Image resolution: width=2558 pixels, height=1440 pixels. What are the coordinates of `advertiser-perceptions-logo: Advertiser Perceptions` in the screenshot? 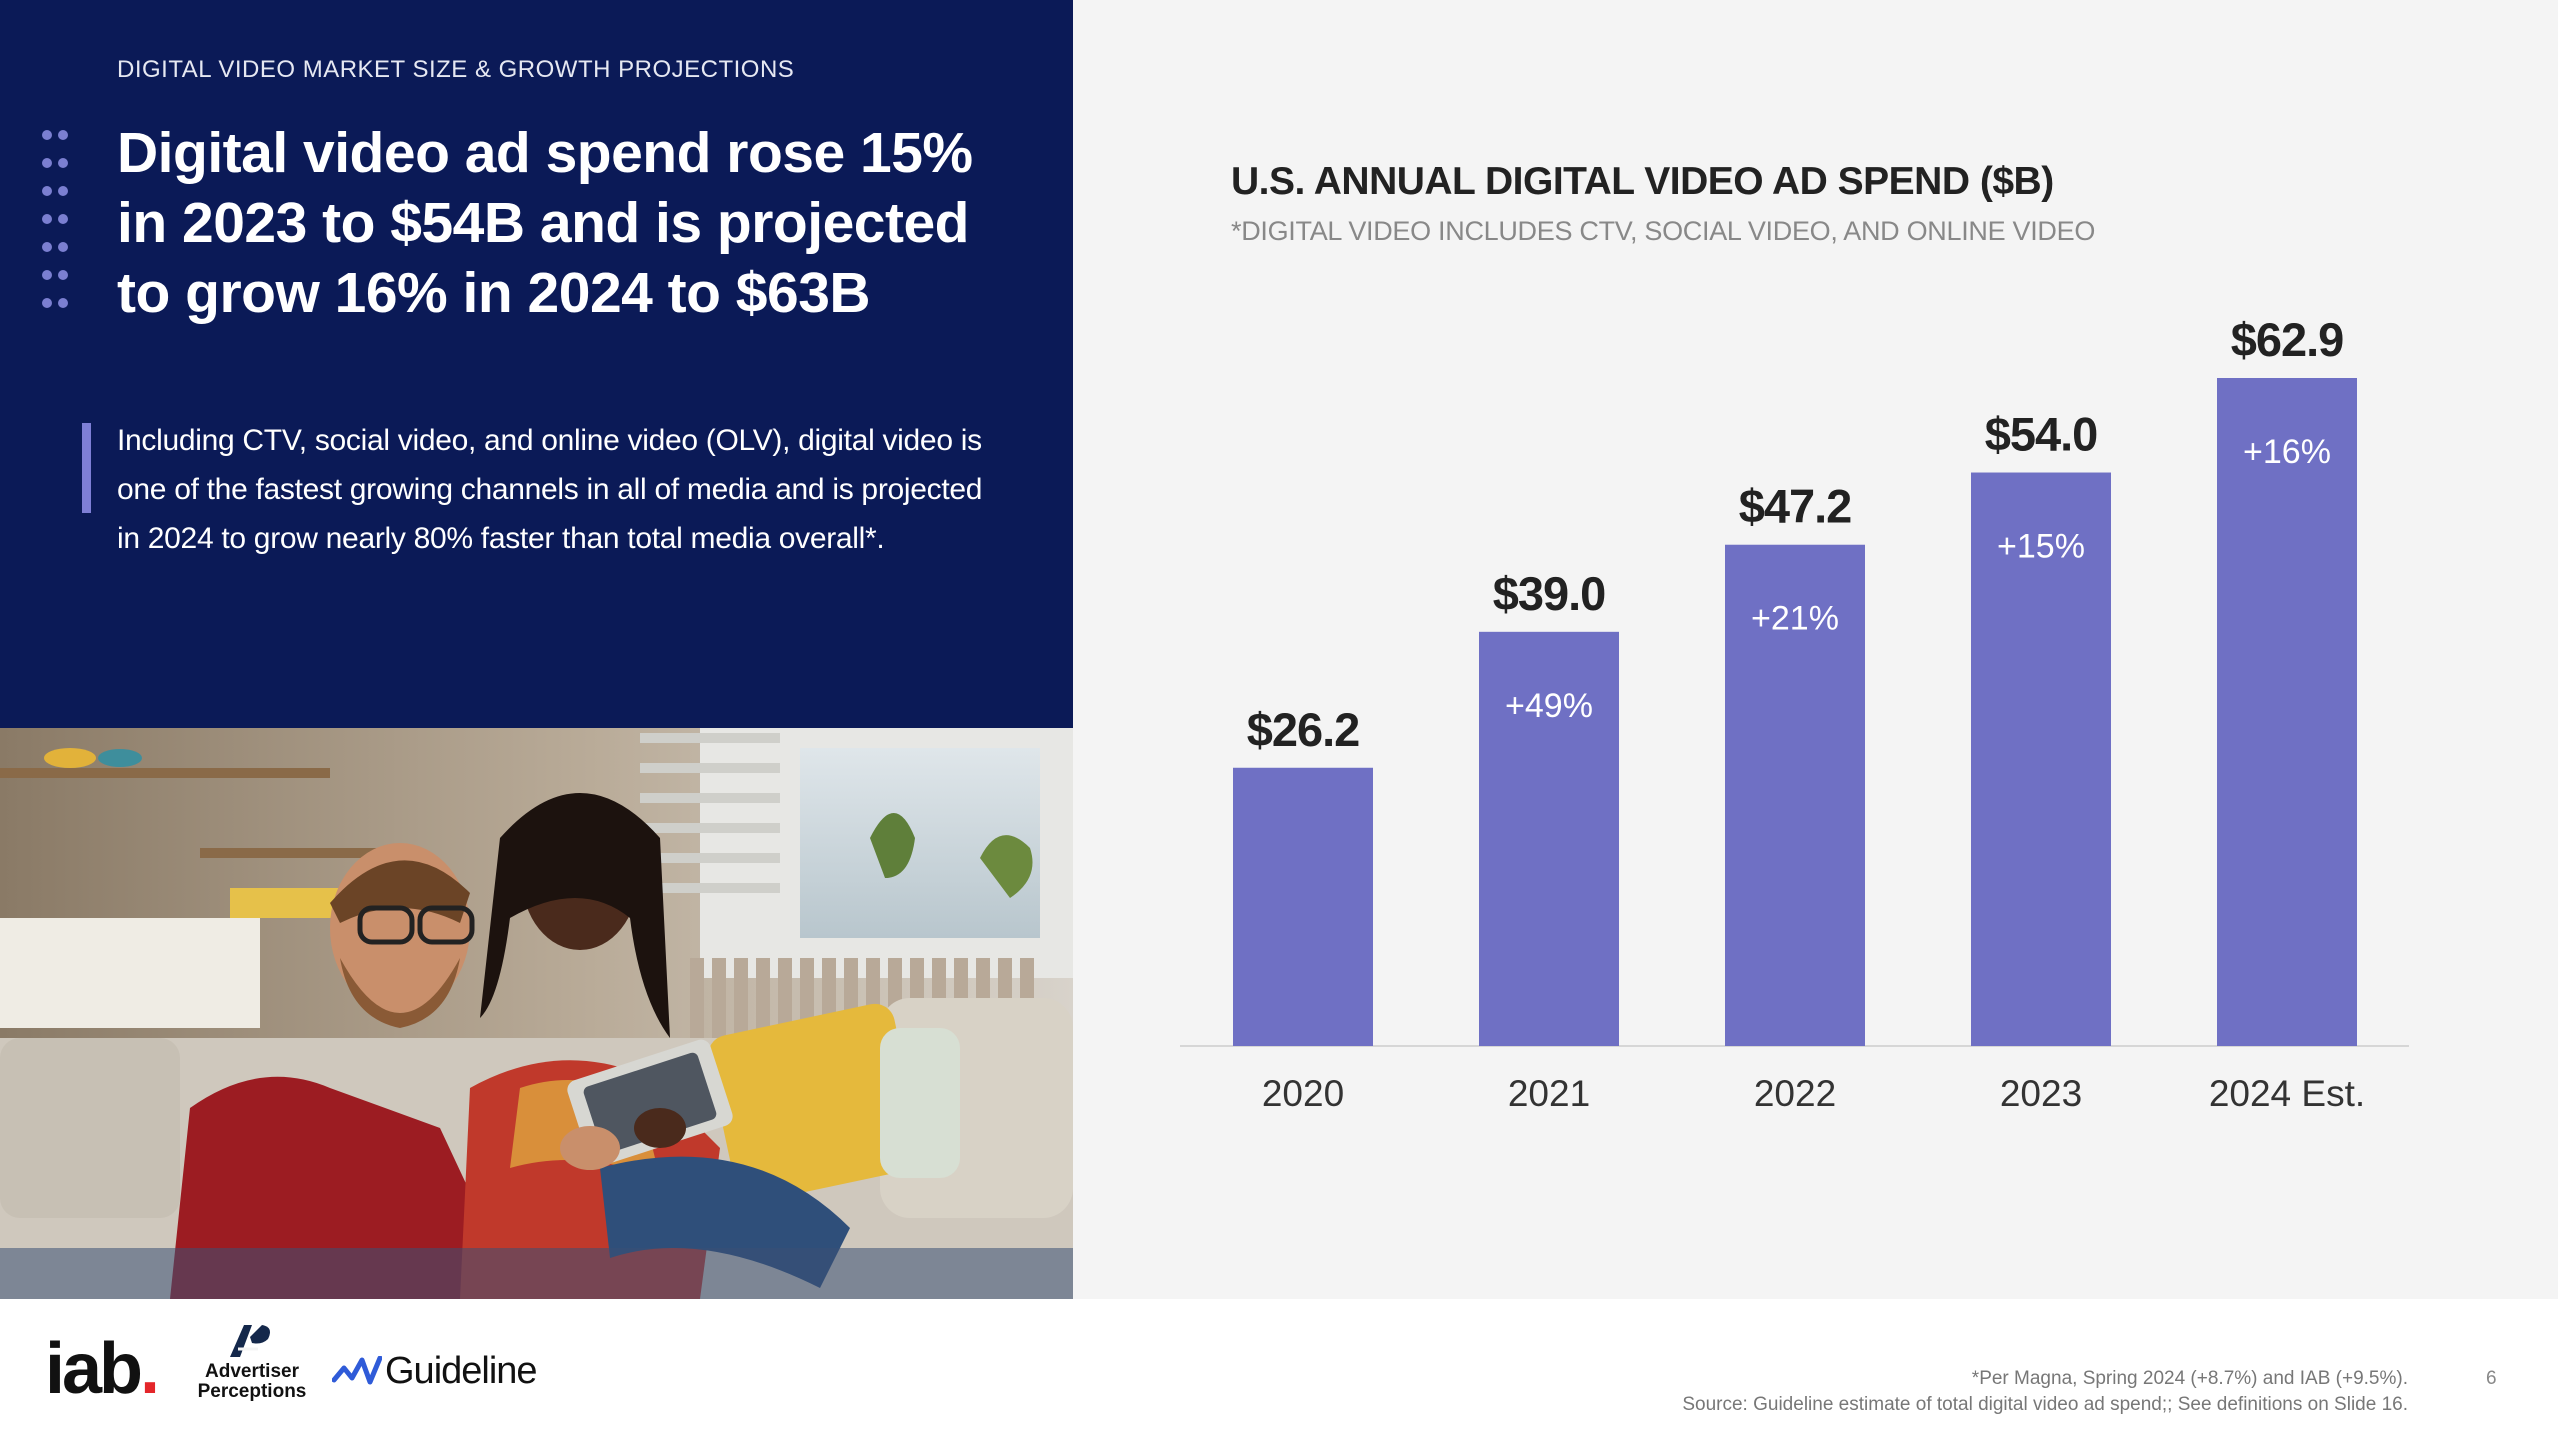 It's located at (252, 1382).